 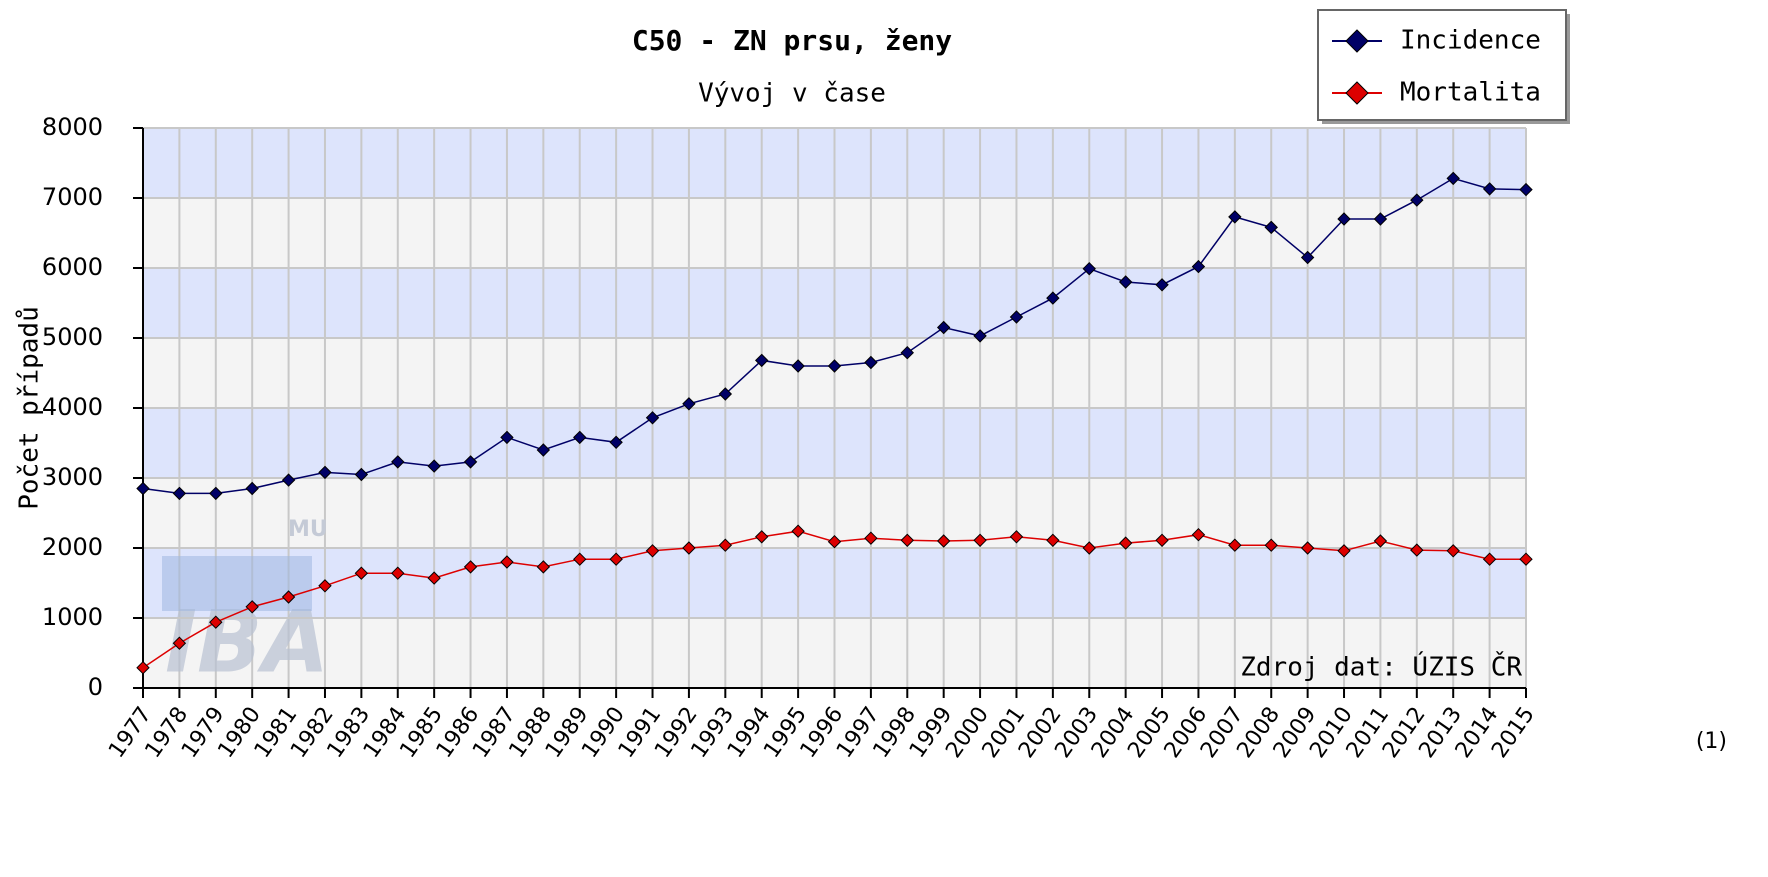 What do you see at coordinates (72, 547) in the screenshot?
I see `y-tick-label: 2000` at bounding box center [72, 547].